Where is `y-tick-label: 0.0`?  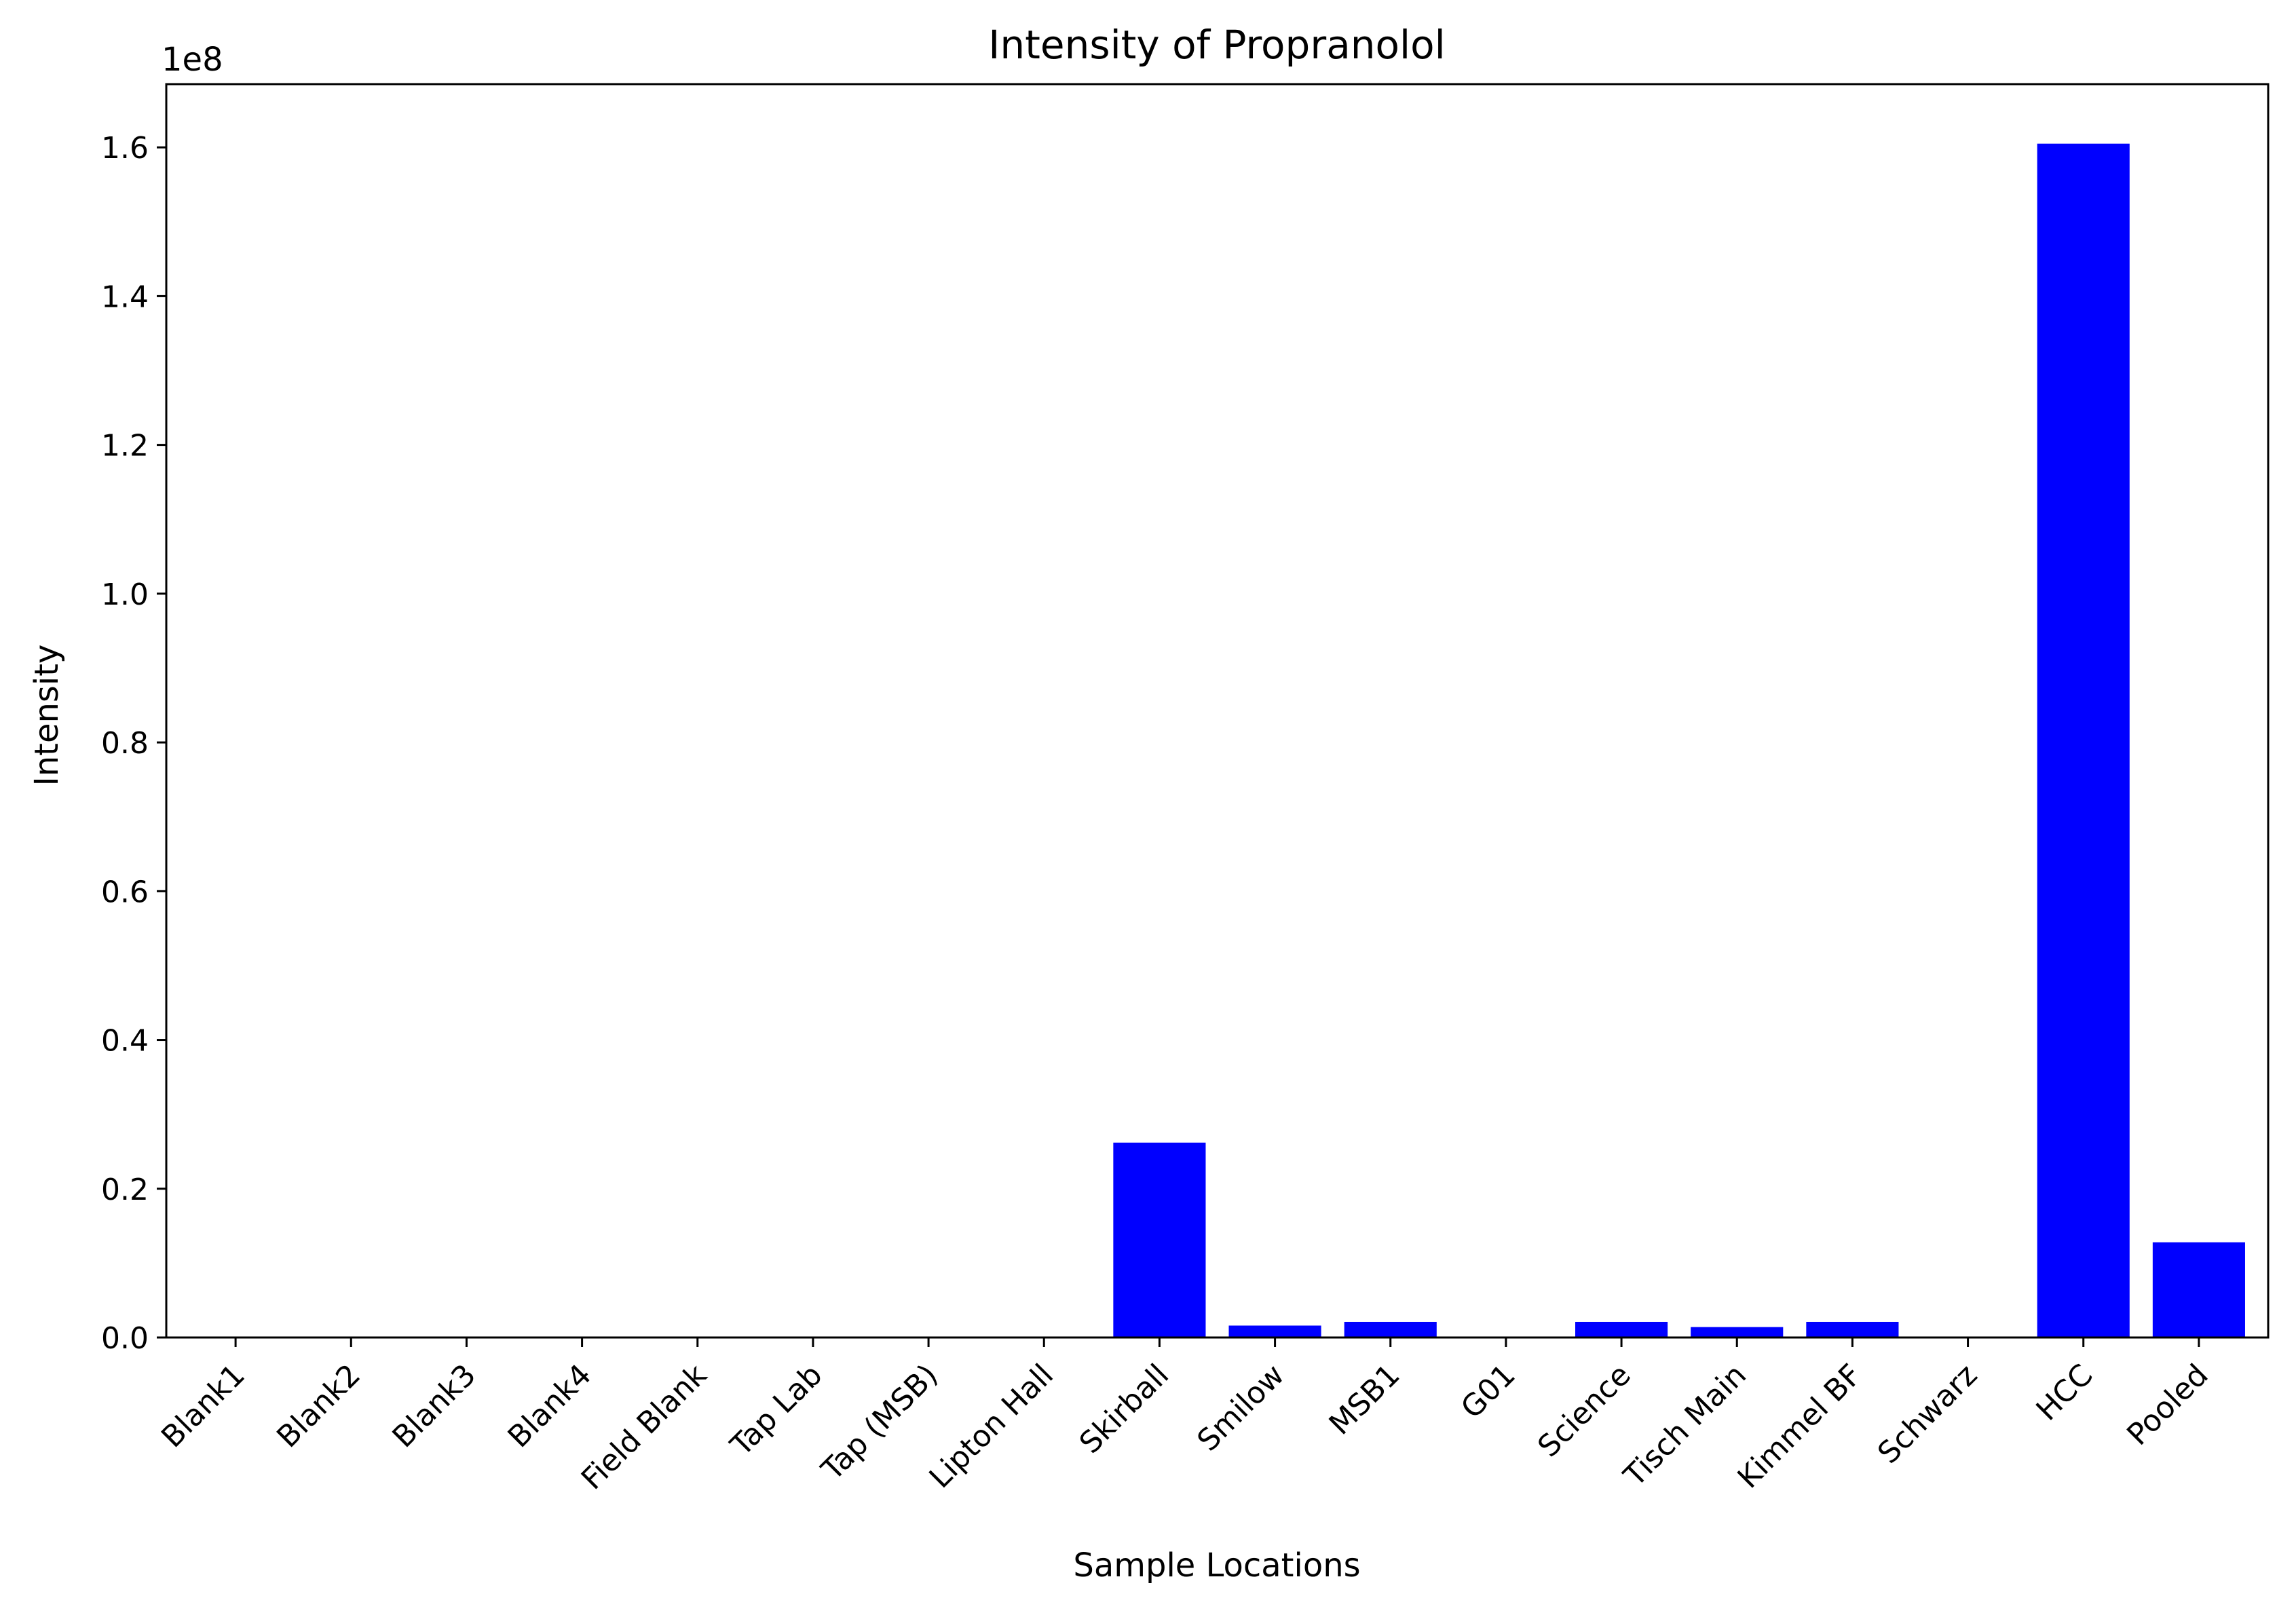
y-tick-label: 0.0 is located at coordinates (125, 1338).